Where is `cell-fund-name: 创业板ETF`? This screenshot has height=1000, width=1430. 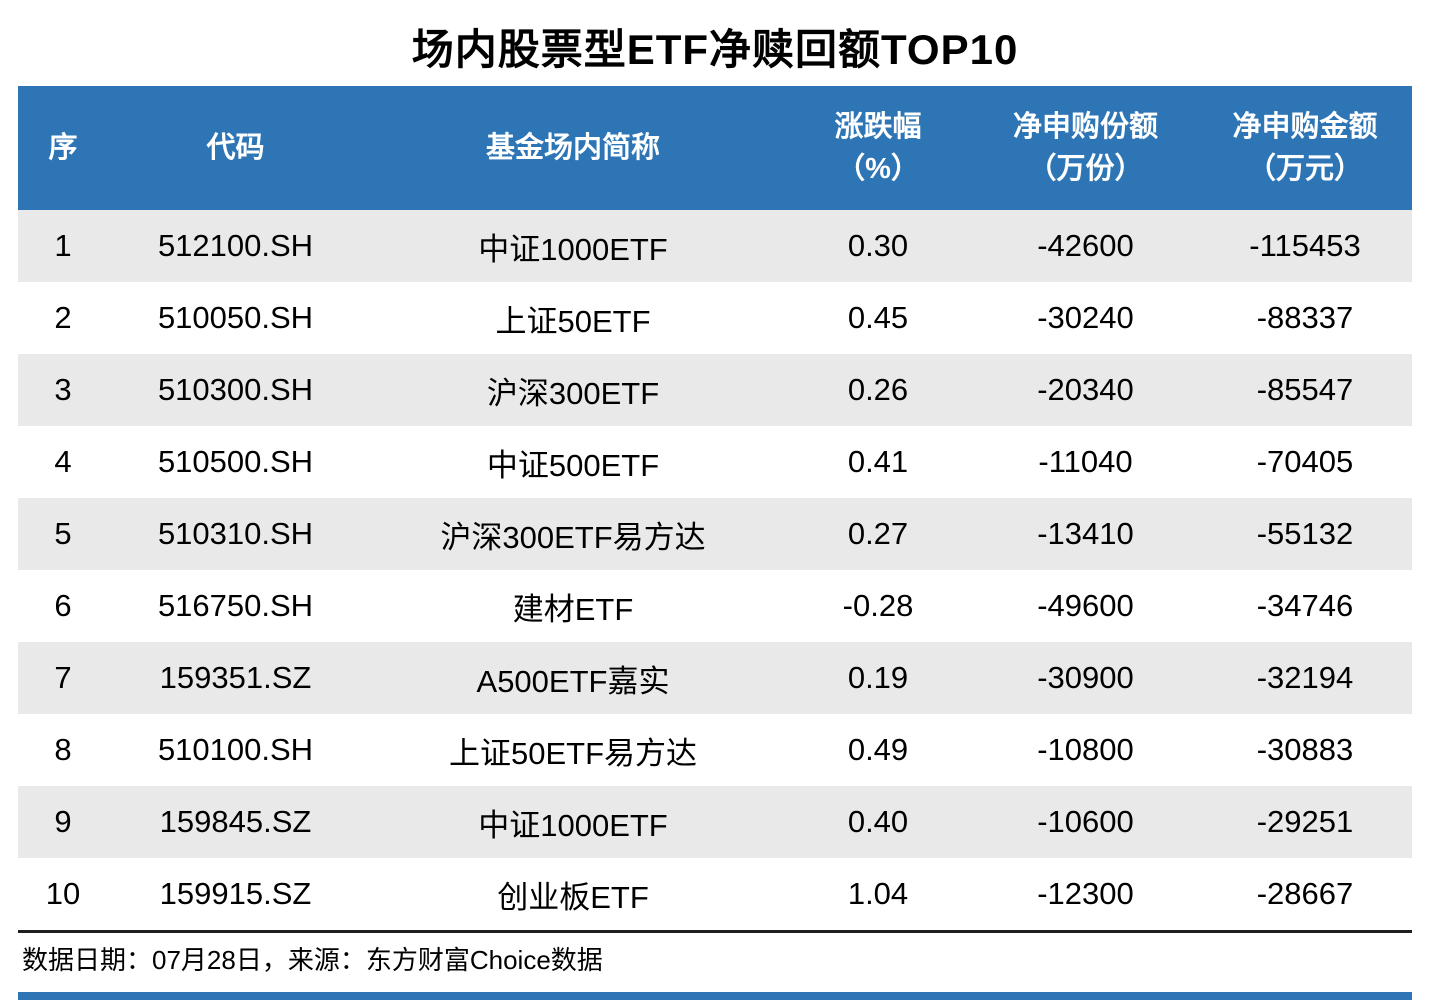
cell-fund-name: 创业板ETF is located at coordinates (573, 897).